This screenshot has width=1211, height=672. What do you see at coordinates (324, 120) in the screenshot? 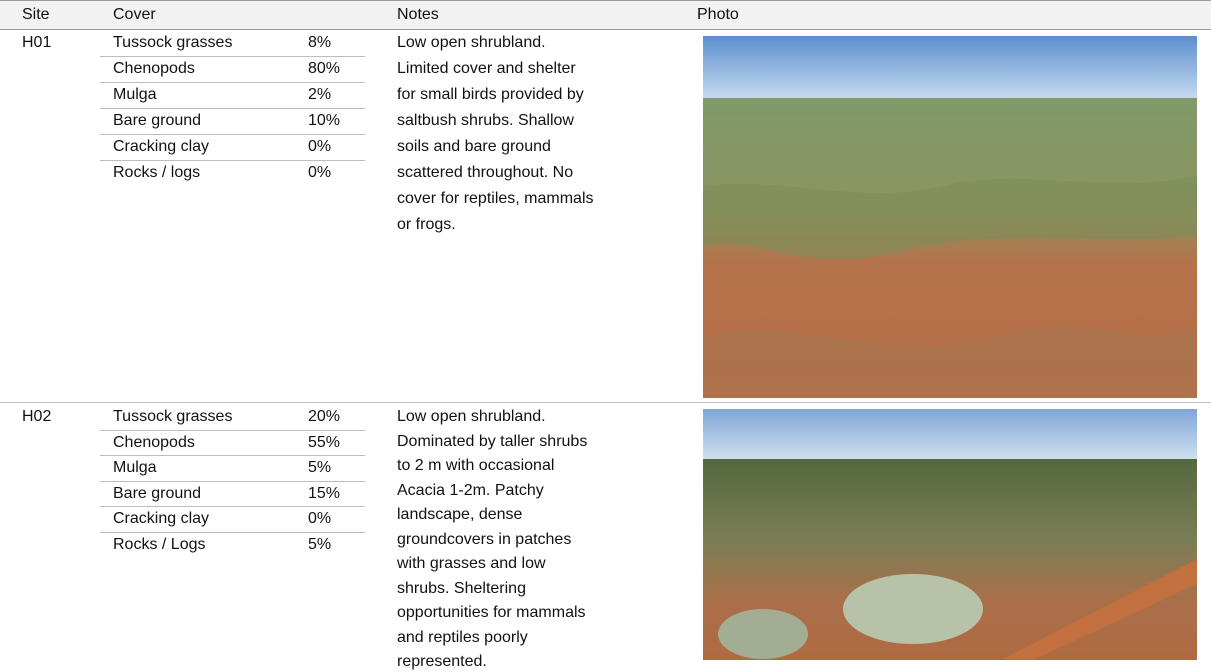
I see `cover-value: 10%` at bounding box center [324, 120].